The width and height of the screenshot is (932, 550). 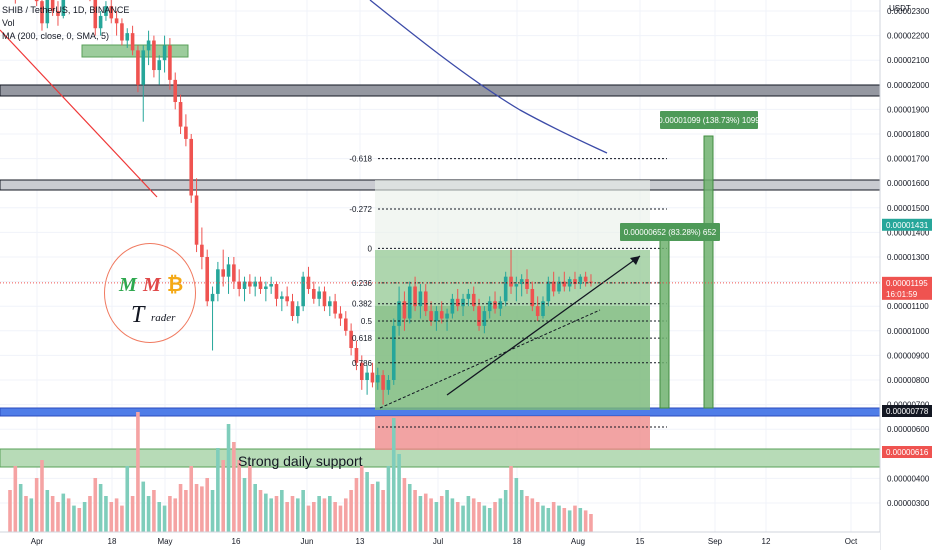 I want to click on time-tick-label: 12, so click(x=766, y=541).